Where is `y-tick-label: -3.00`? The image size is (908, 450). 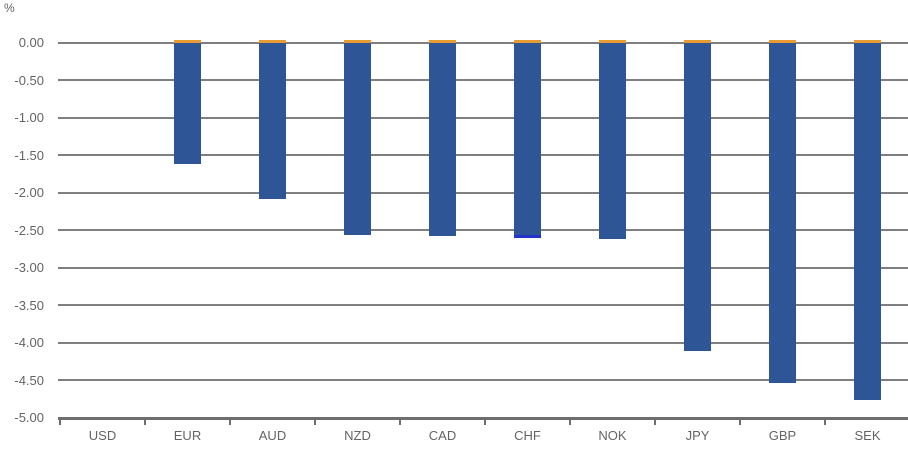 y-tick-label: -3.00 is located at coordinates (29, 267).